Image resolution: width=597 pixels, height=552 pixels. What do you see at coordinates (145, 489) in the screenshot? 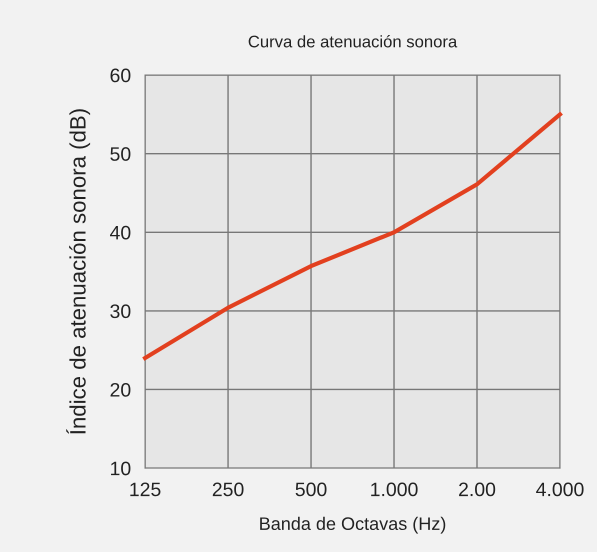
I see `x-tick-label: 125` at bounding box center [145, 489].